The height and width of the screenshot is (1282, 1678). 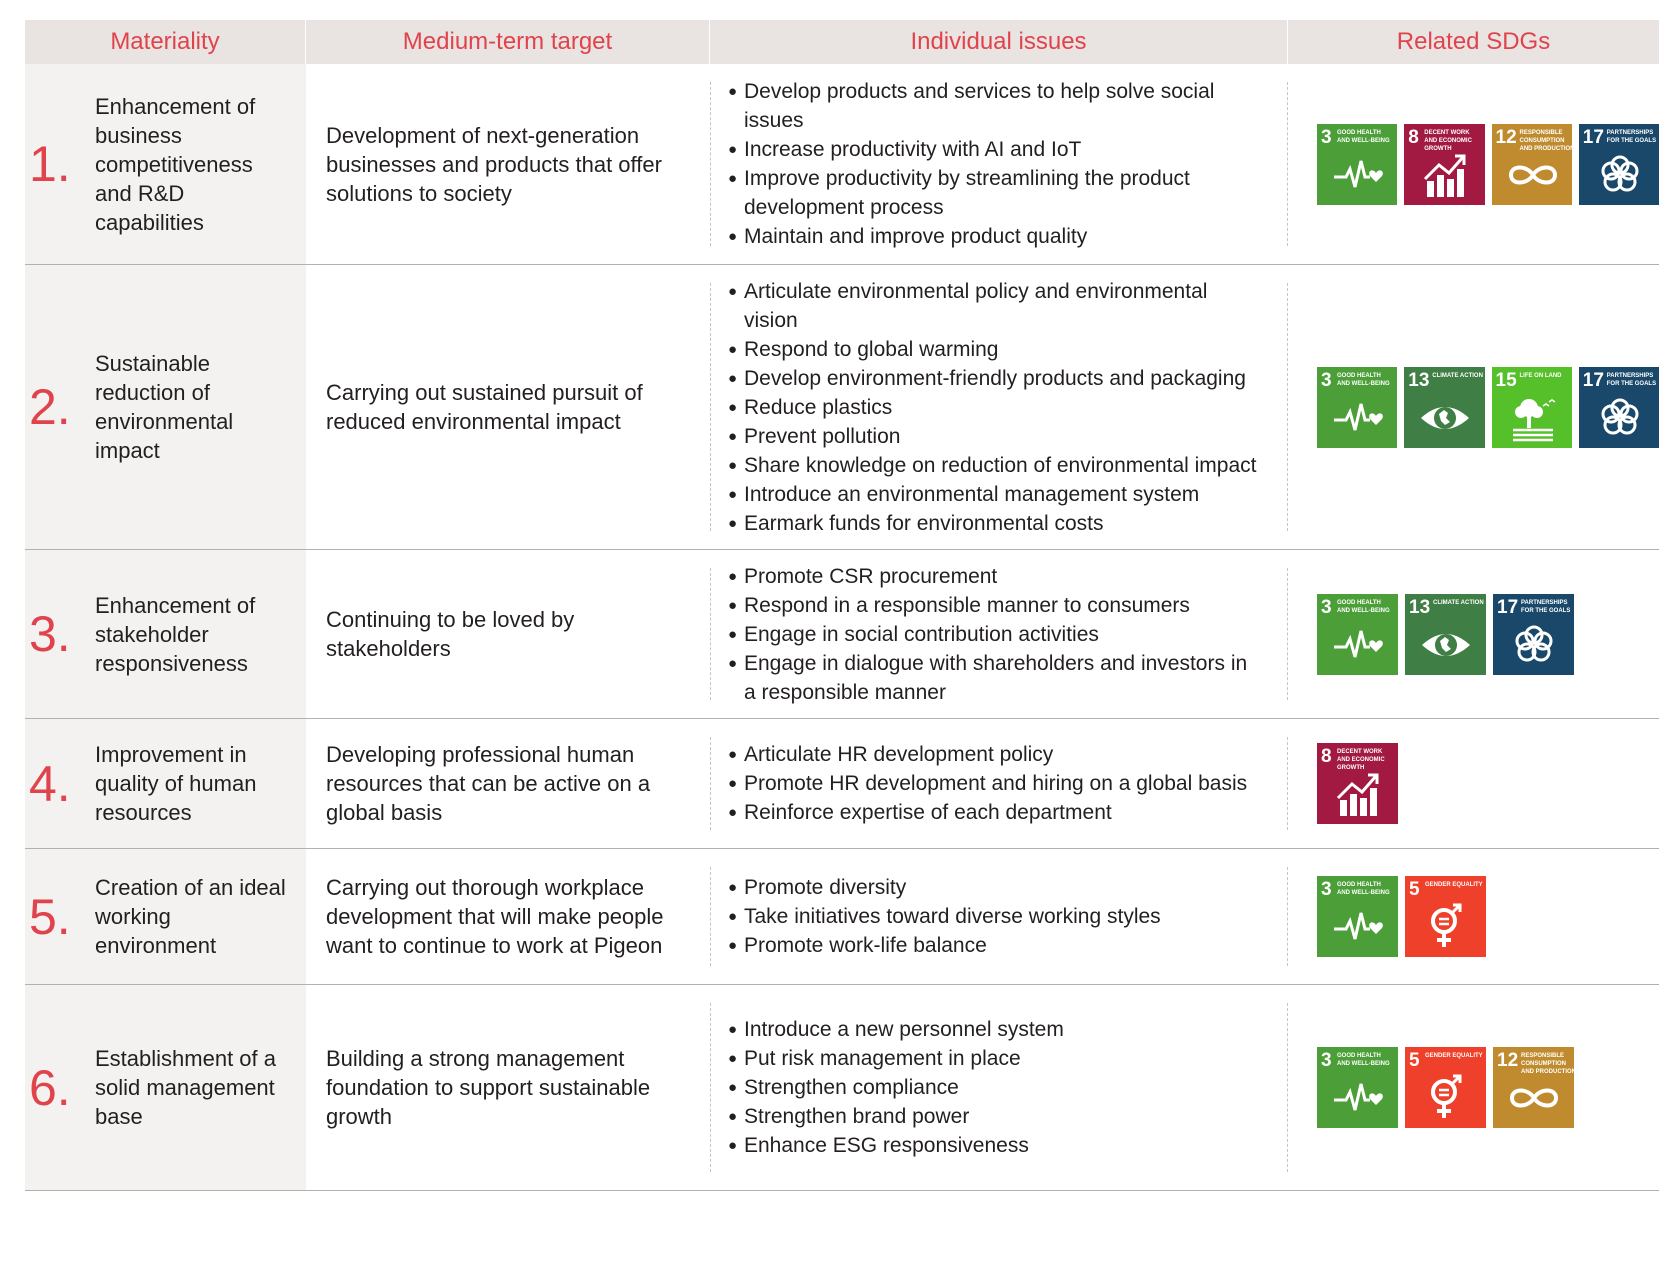 I want to click on sdg-8-icon: 8 DECENT WORK AND ECONOMIC GROWTH, so click(x=1357, y=783).